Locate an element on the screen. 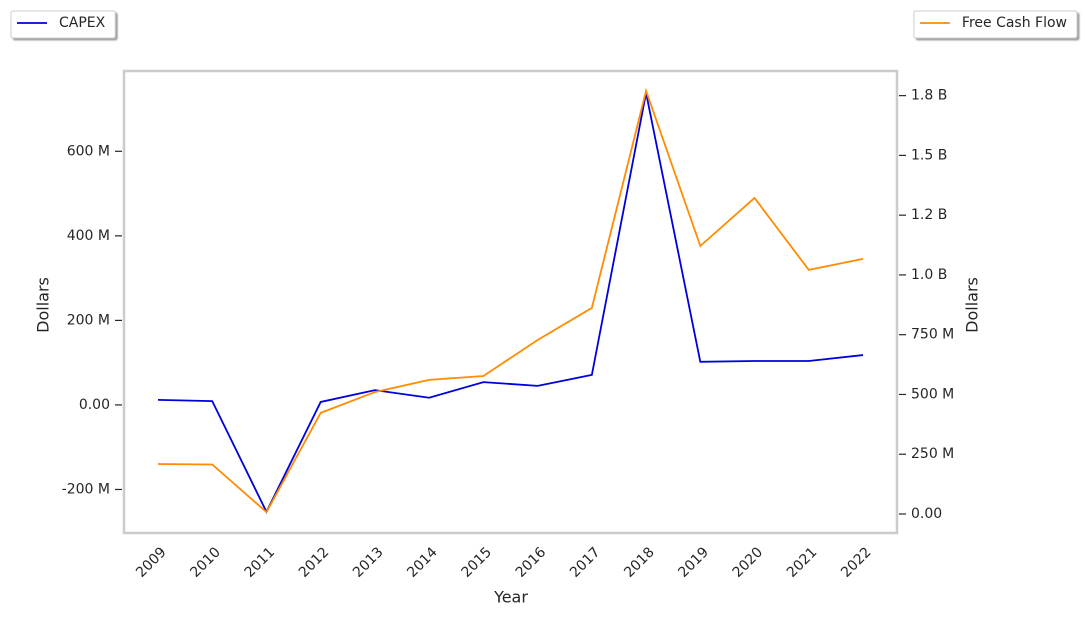 This screenshot has width=1085, height=618. x-tick-label: 2009 is located at coordinates (151, 562).